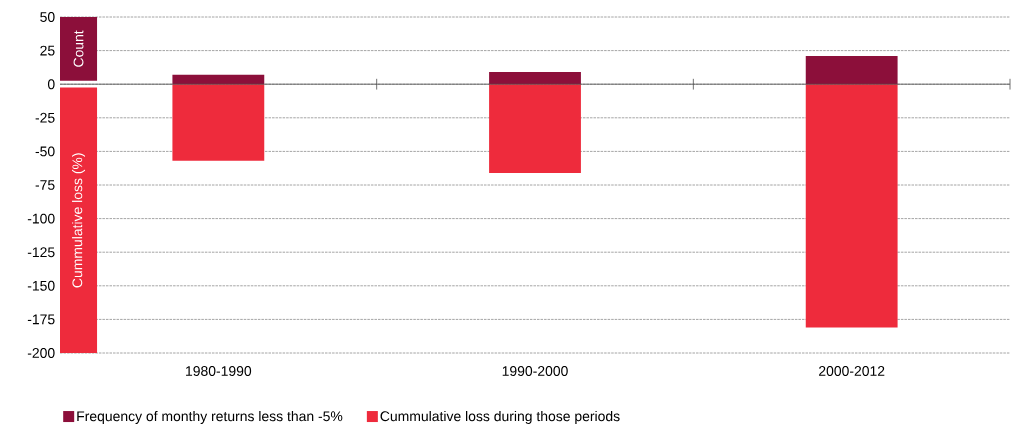 This screenshot has width=1021, height=426. What do you see at coordinates (41, 218) in the screenshot?
I see `y-tick-label: -100` at bounding box center [41, 218].